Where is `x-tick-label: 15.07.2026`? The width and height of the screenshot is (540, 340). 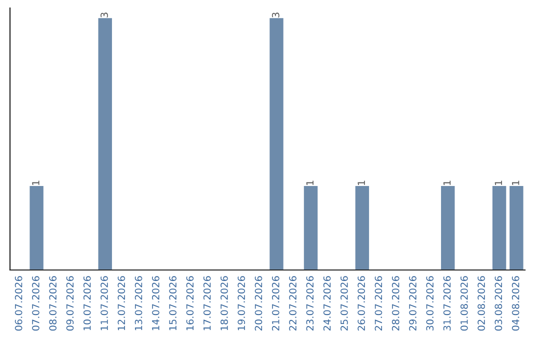 x-tick-label: 15.07.2026 is located at coordinates (172, 303).